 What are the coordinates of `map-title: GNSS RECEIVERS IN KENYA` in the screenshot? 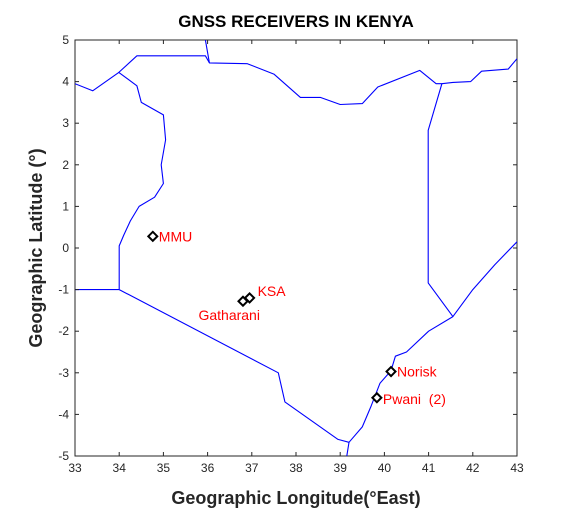 It's located at (296, 21).